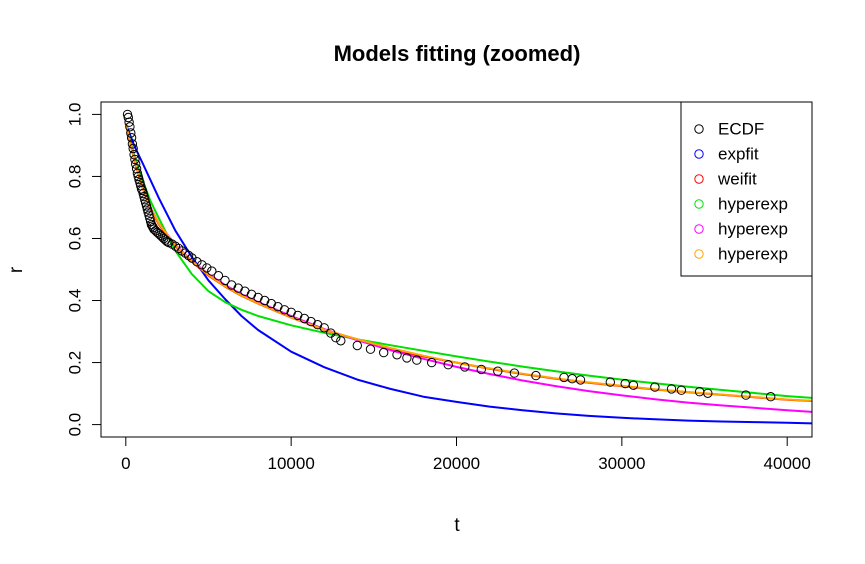  I want to click on legend-label: weifit, so click(737, 179).